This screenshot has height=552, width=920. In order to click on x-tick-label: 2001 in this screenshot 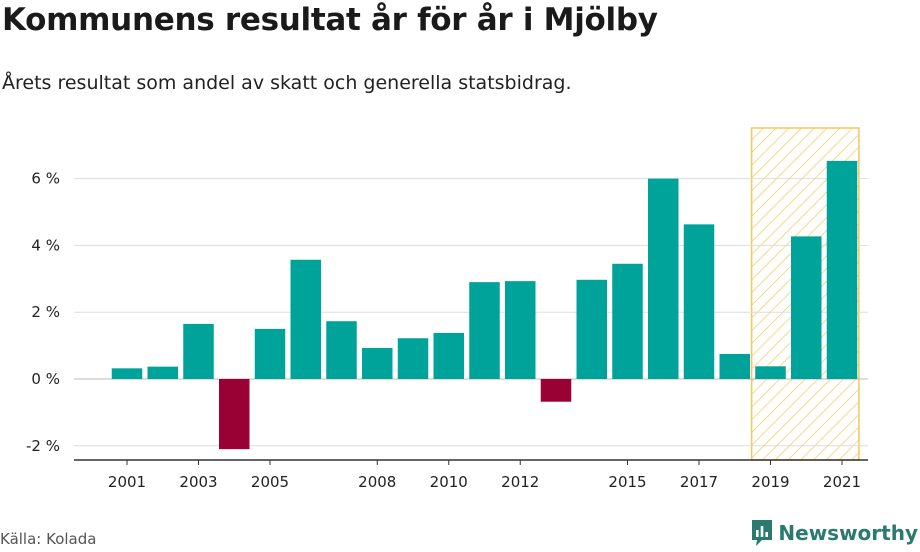, I will do `click(127, 482)`.